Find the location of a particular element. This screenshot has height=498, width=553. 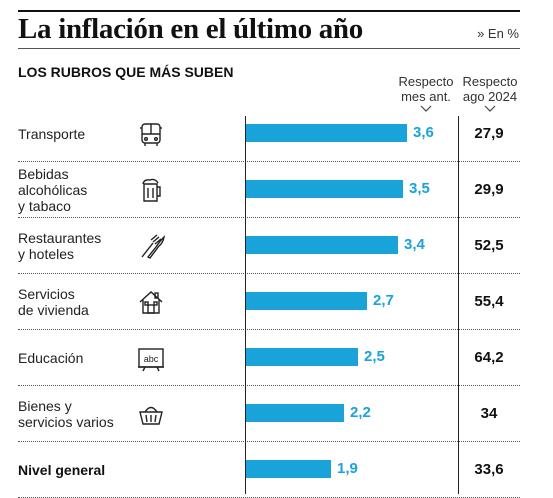

bar-value-label: 1,9 is located at coordinates (347, 468).